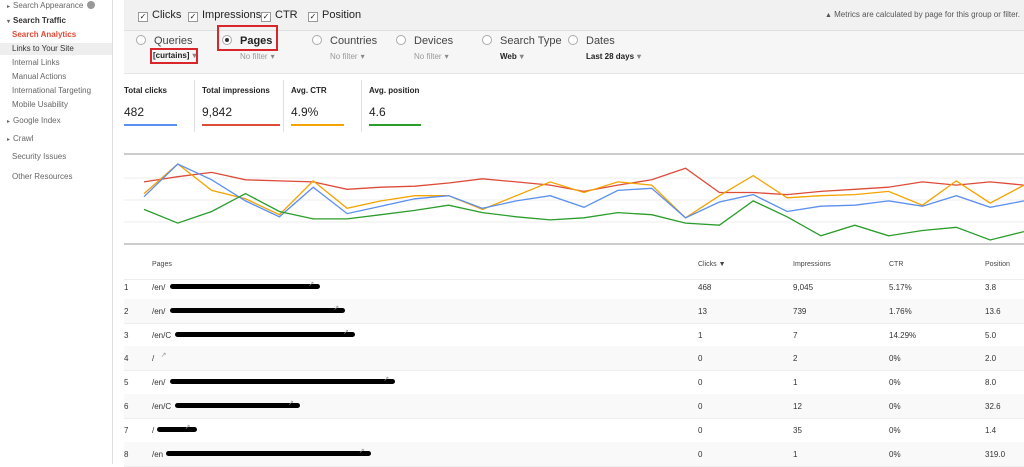 The image size is (1024, 467). I want to click on table-row: 1/en/468 9,045 5.17% 3.8 ↗, so click(574, 287).